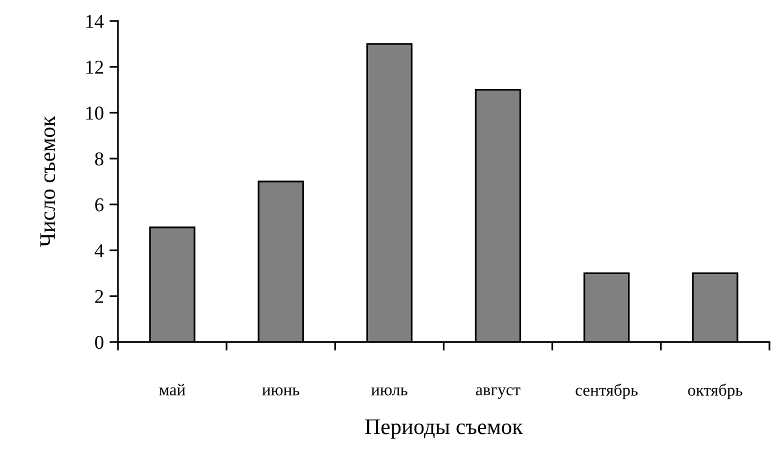 This screenshot has height=454, width=771. What do you see at coordinates (99, 159) in the screenshot?
I see `y-tick-label: 8` at bounding box center [99, 159].